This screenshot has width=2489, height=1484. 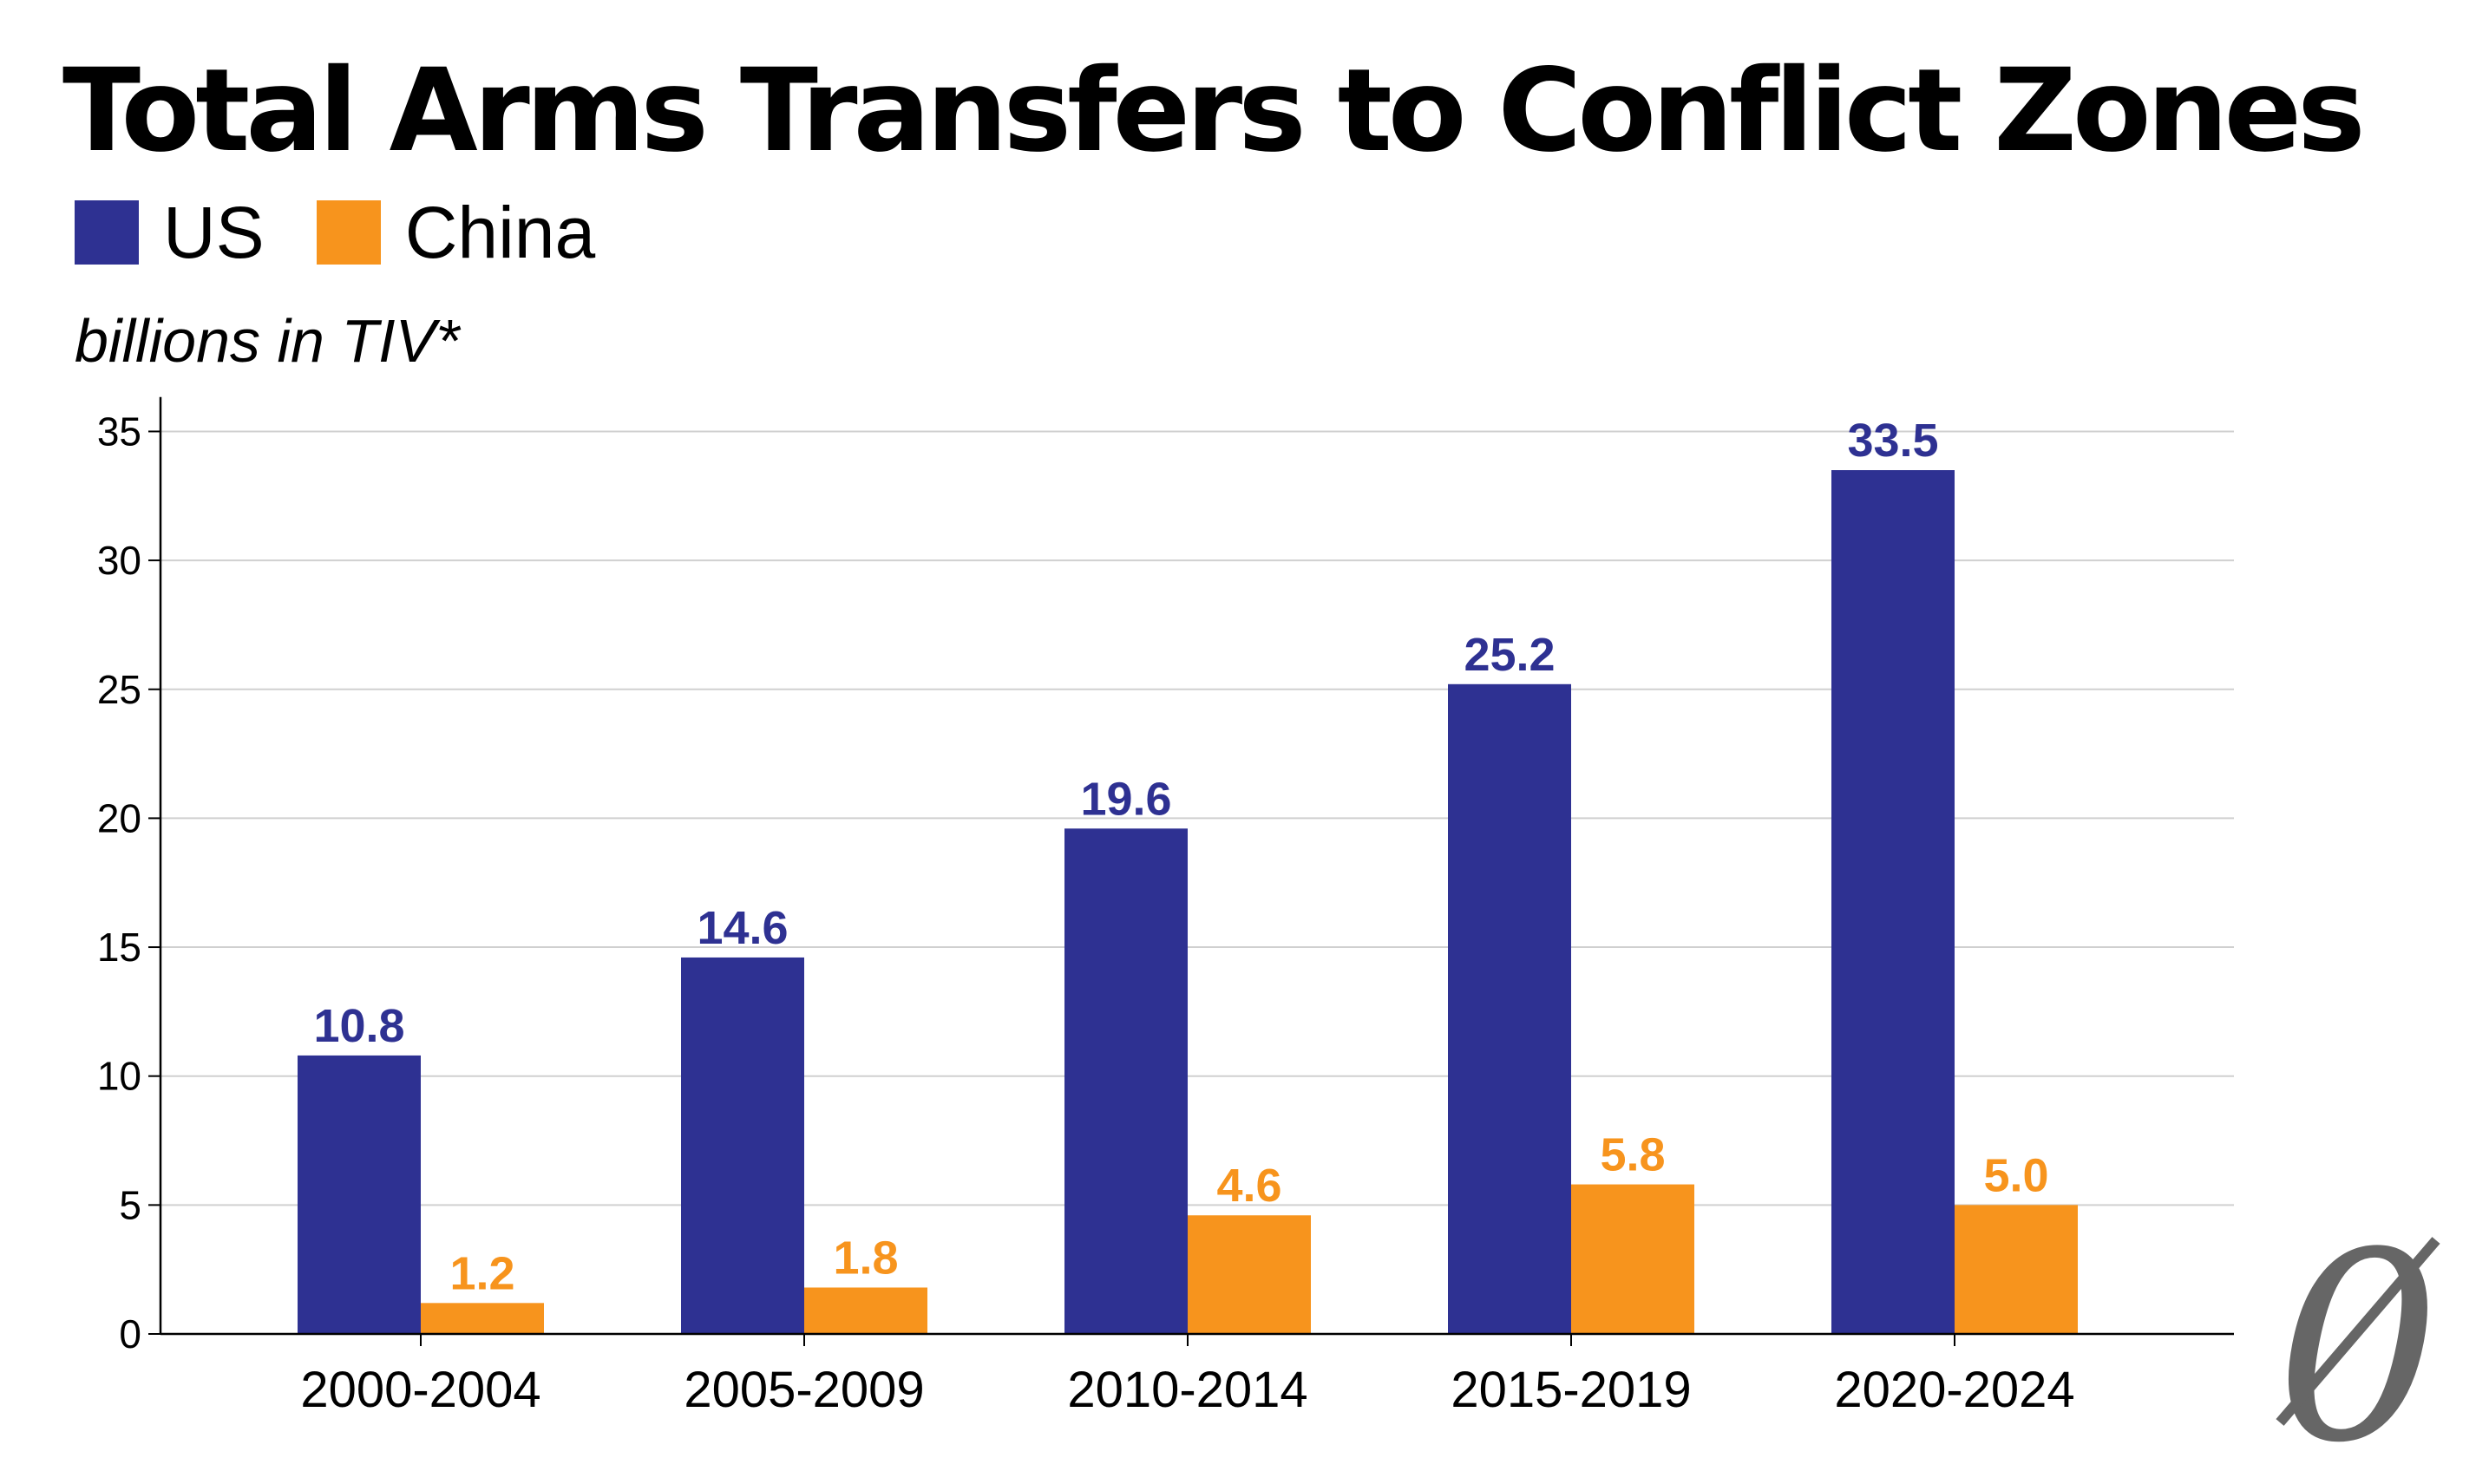 What do you see at coordinates (1125, 799) in the screenshot?
I see `data-label-us-2010-2014: 19.6` at bounding box center [1125, 799].